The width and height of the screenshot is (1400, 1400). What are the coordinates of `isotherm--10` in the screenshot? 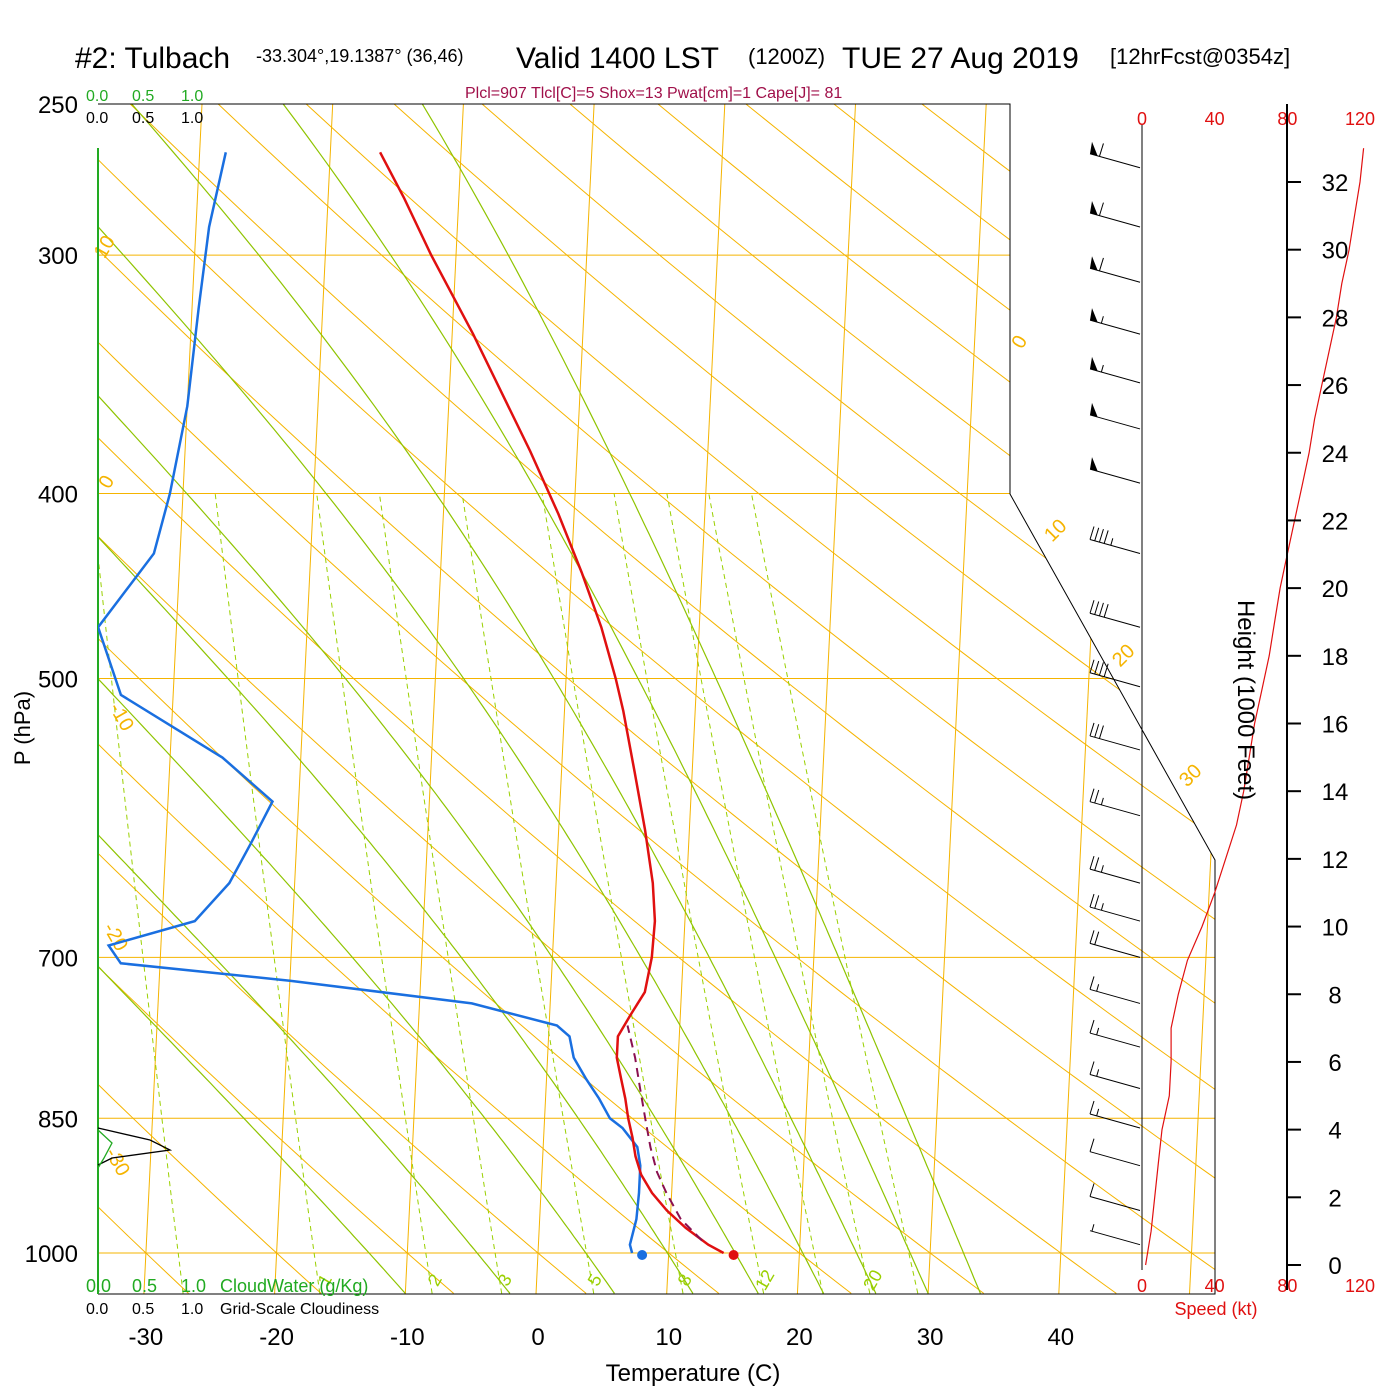 It's located at (434, 699).